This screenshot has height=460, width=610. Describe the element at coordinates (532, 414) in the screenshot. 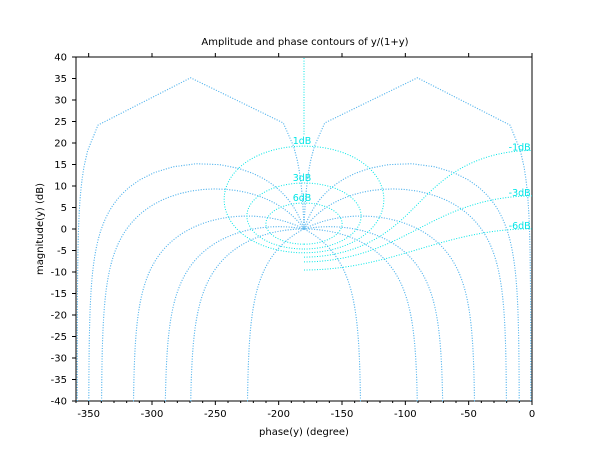

I see `x-tick-label: 0` at that location.